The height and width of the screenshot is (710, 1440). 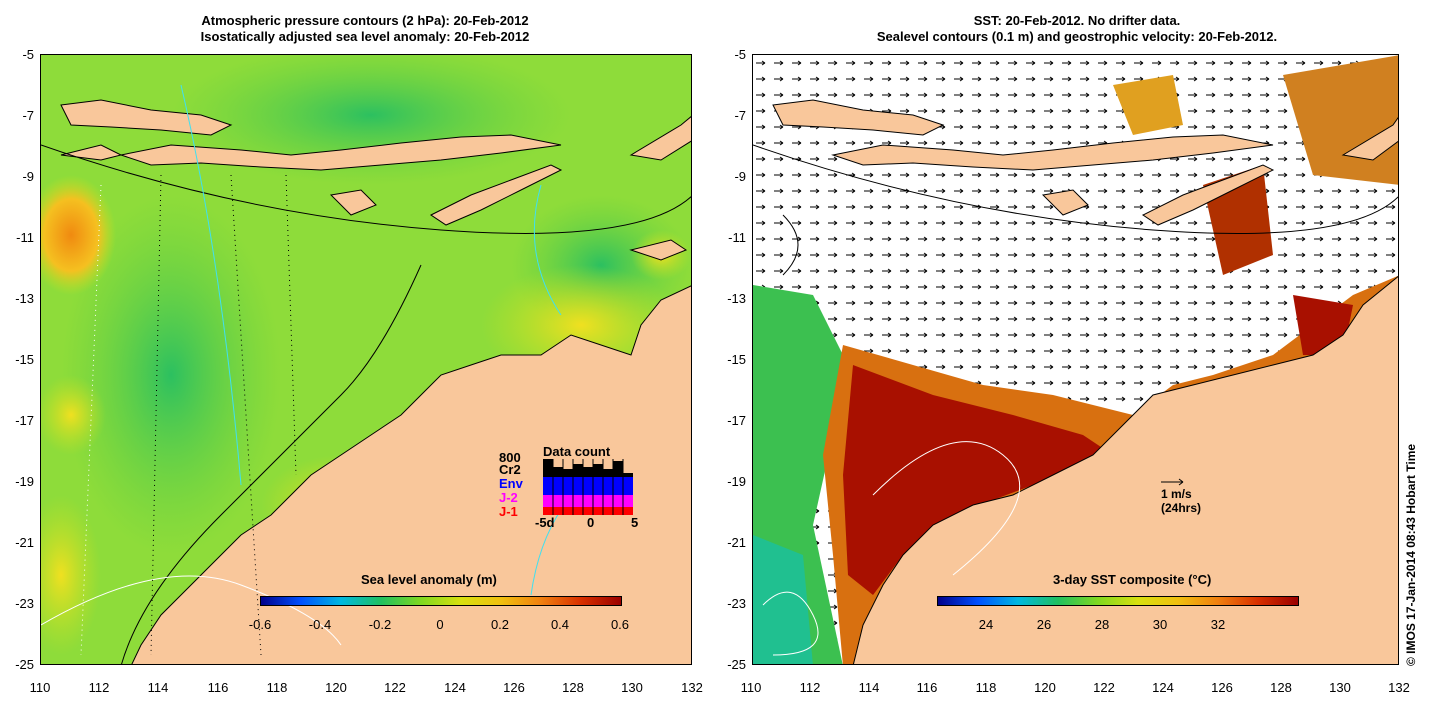 I want to click on sst-tick: 30, so click(x=1160, y=624).